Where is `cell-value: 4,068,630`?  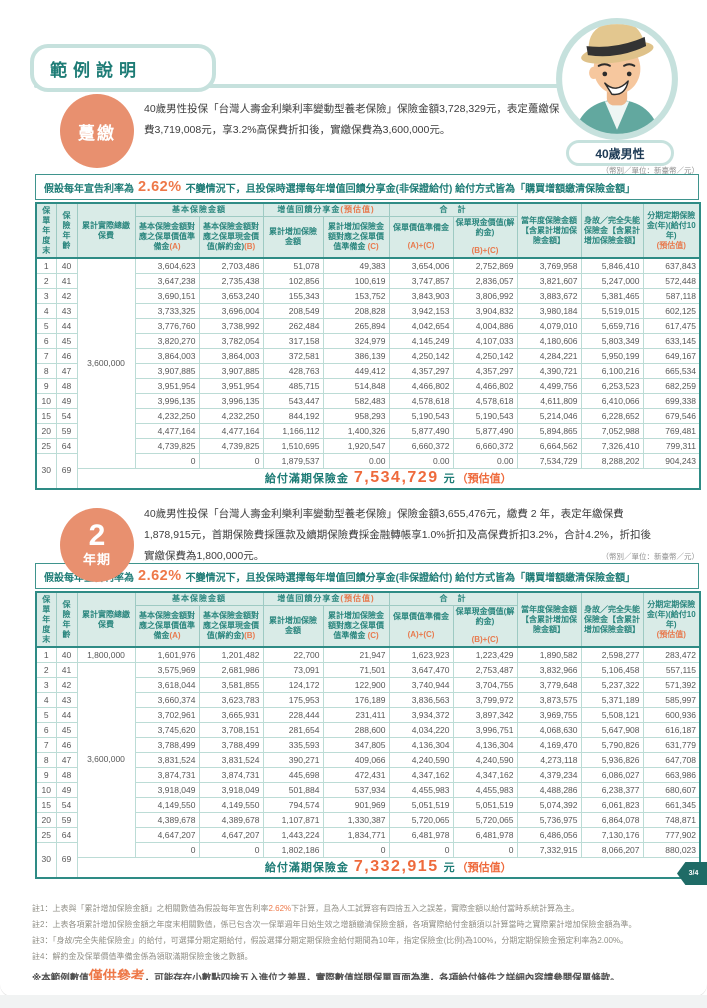 cell-value: 4,068,630 is located at coordinates (549, 730).